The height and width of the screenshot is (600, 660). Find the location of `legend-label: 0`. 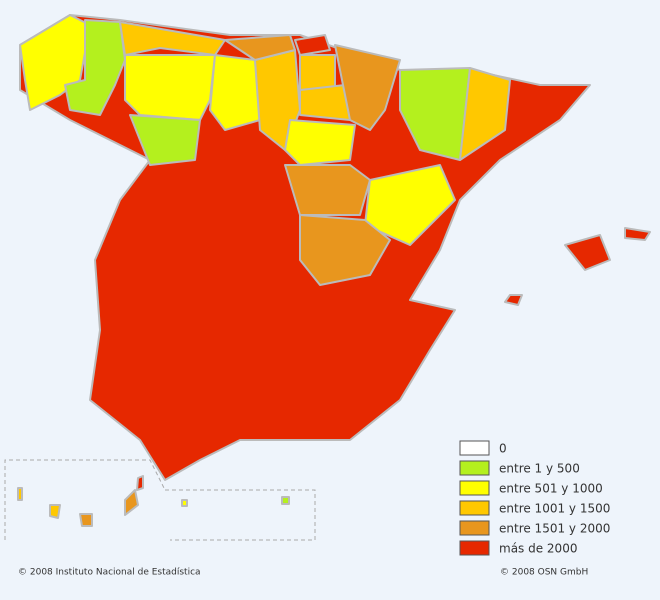

legend-label: 0 is located at coordinates (503, 449).